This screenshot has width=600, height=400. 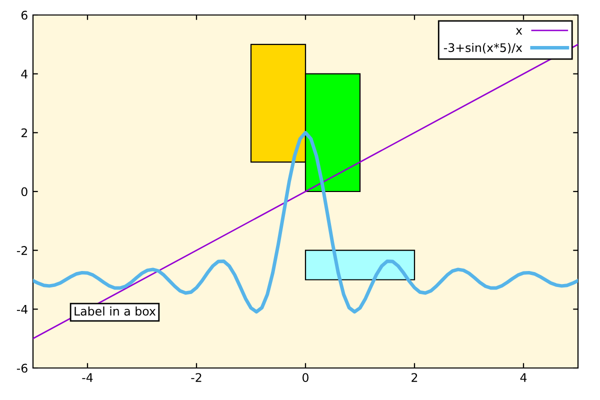 What do you see at coordinates (22, 309) in the screenshot?
I see `y-tick-label: -4` at bounding box center [22, 309].